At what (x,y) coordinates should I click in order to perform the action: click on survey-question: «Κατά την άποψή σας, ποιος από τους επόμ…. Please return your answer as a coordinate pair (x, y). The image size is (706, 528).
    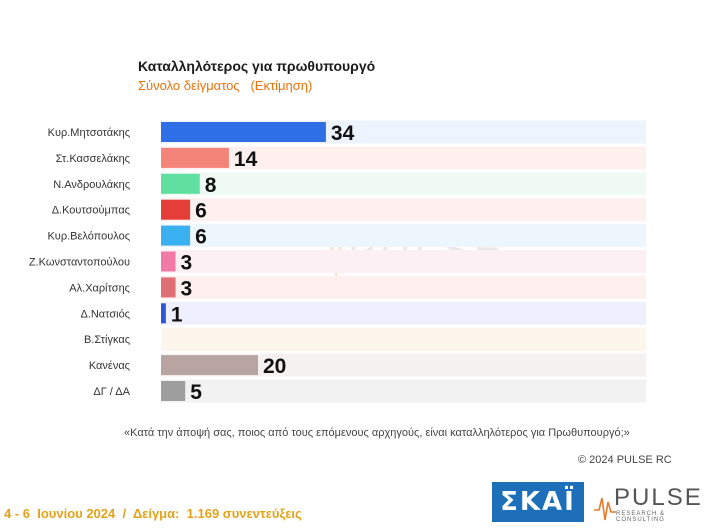
    Looking at the image, I should click on (377, 433).